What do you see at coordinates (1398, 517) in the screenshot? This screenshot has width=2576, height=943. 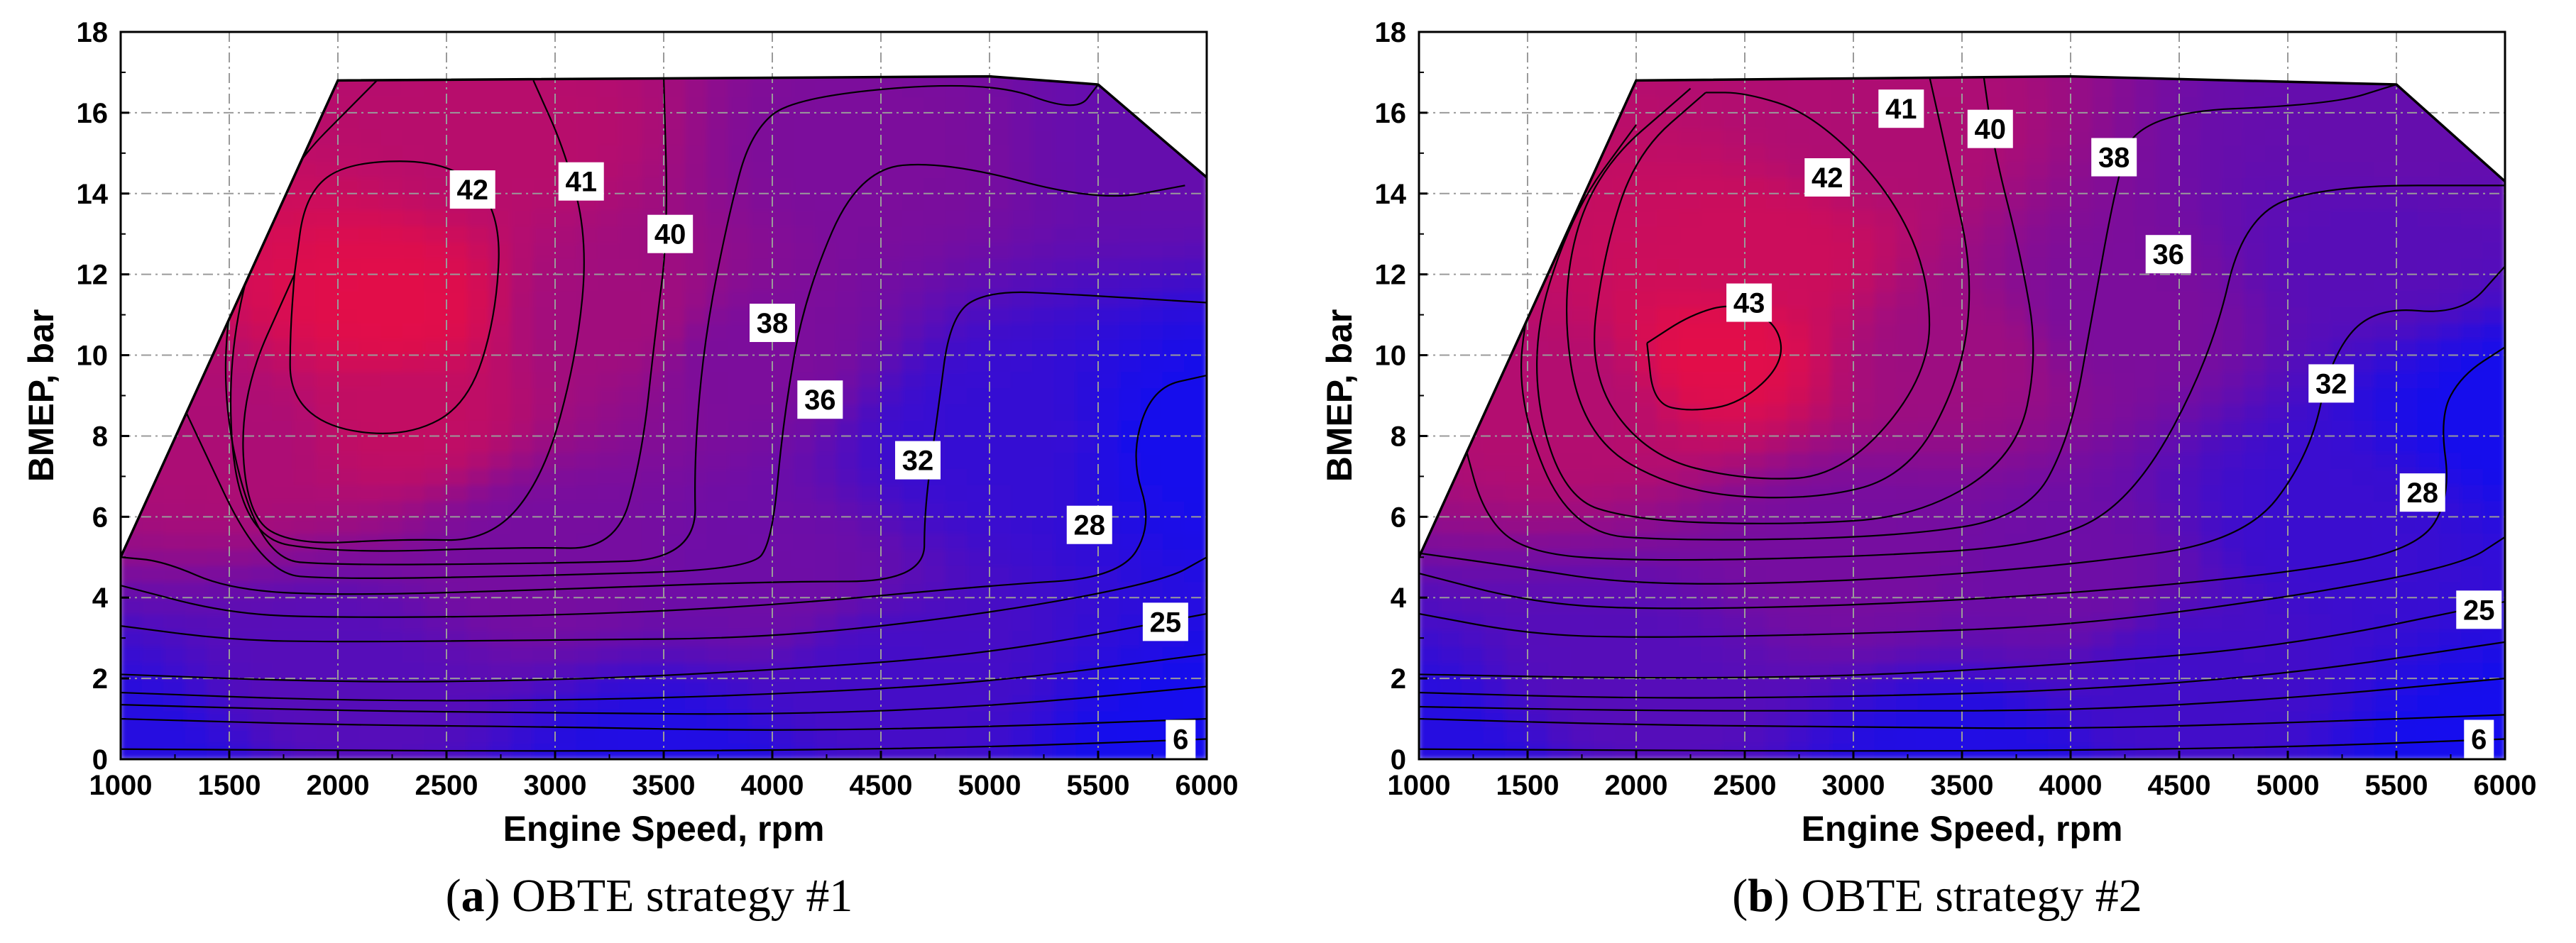 I see `y-tick-label: 6` at bounding box center [1398, 517].